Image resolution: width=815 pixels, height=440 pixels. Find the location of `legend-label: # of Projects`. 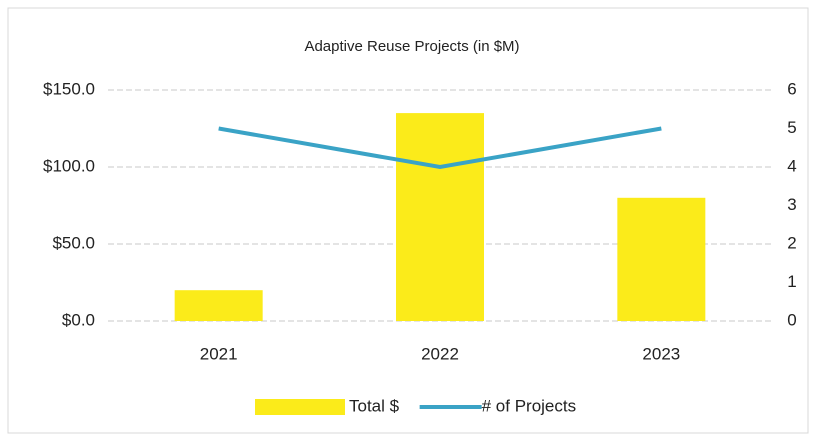

legend-label: # of Projects is located at coordinates (529, 405).